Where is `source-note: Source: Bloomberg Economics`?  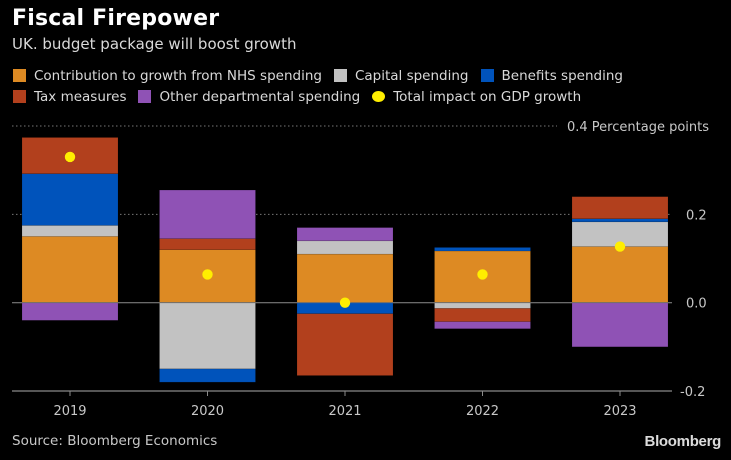 source-note: Source: Bloomberg Economics is located at coordinates (115, 441).